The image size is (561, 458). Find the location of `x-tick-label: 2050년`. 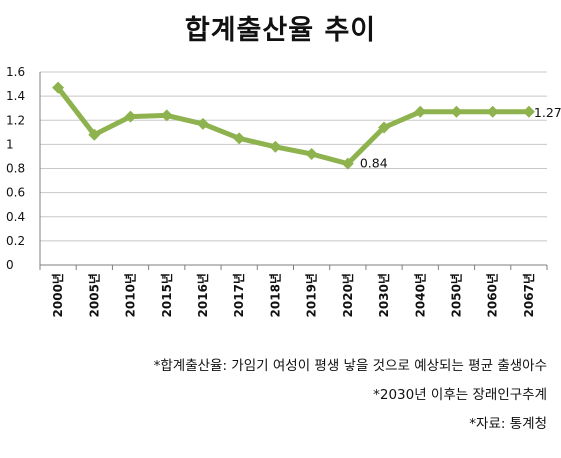

x-tick-label: 2050년 is located at coordinates (456, 295).